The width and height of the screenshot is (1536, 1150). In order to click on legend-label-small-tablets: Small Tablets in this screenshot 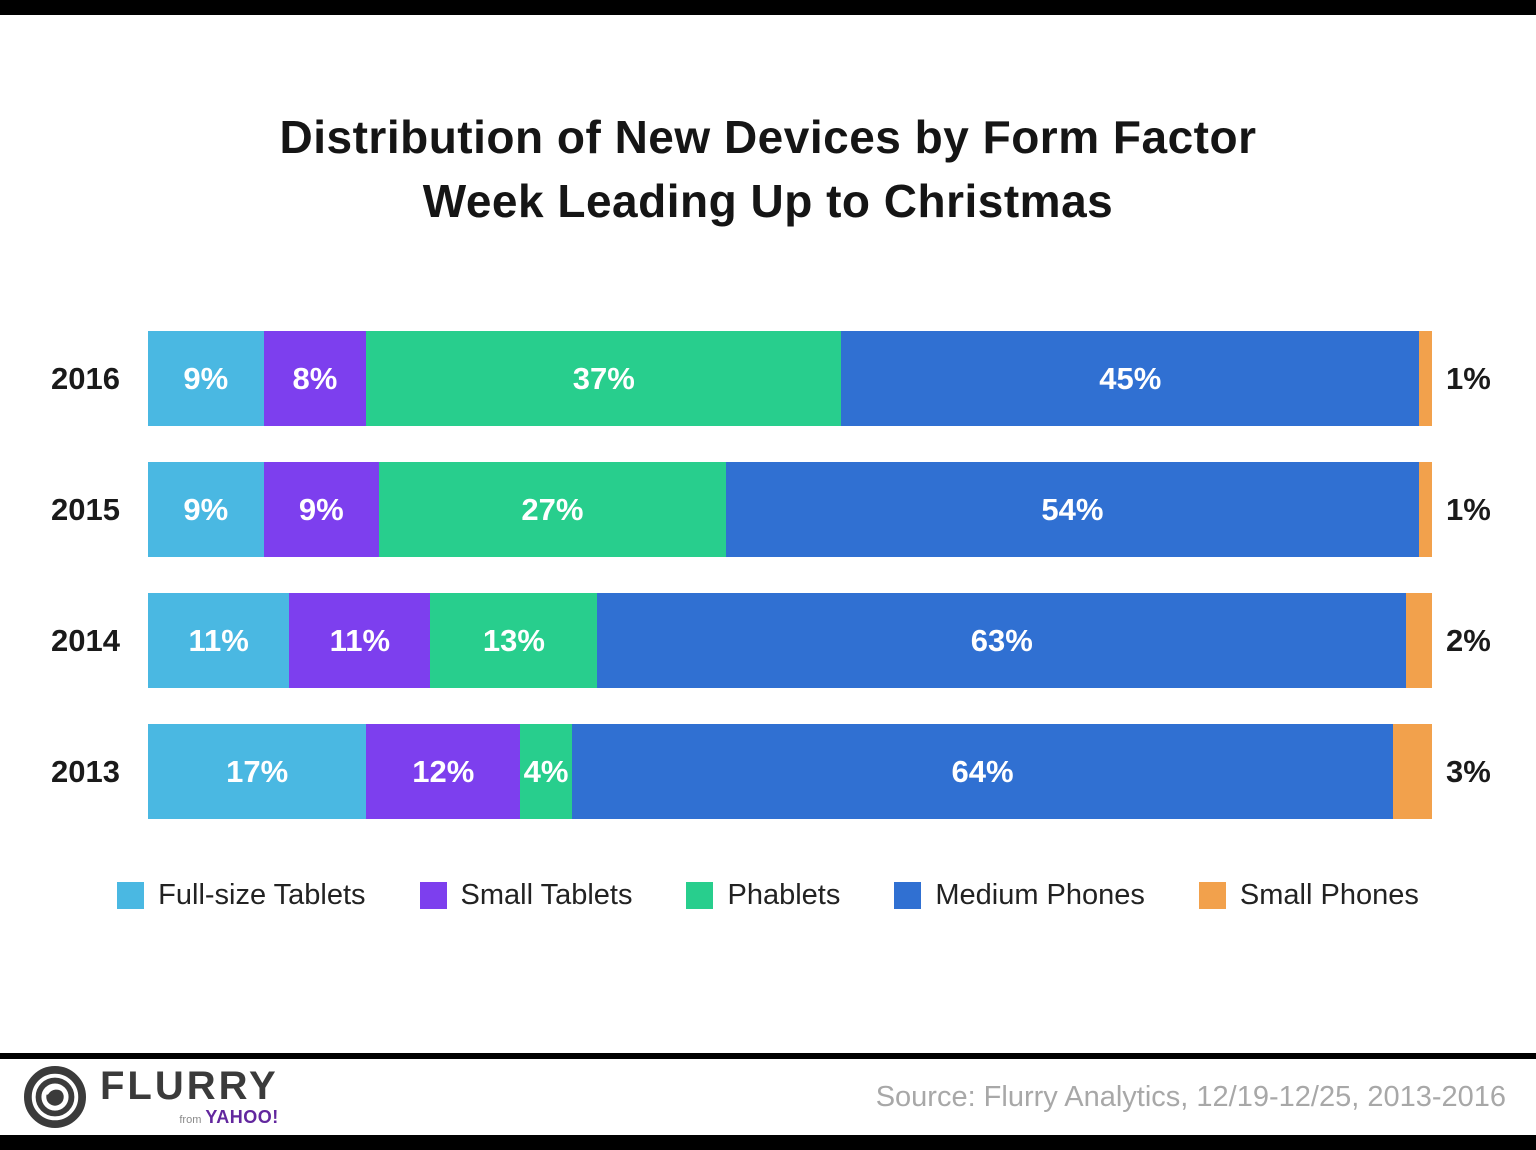, I will do `click(546, 895)`.